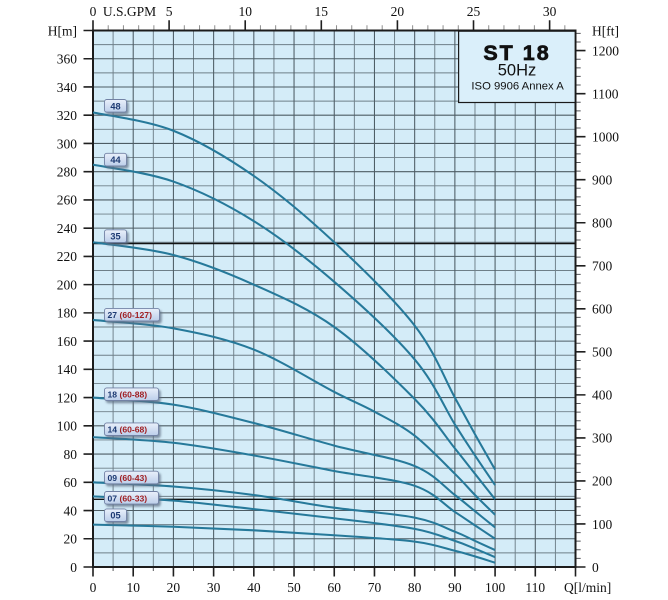 The image size is (668, 600). What do you see at coordinates (322, 11) in the screenshot?
I see `svg-text: 15` at bounding box center [322, 11].